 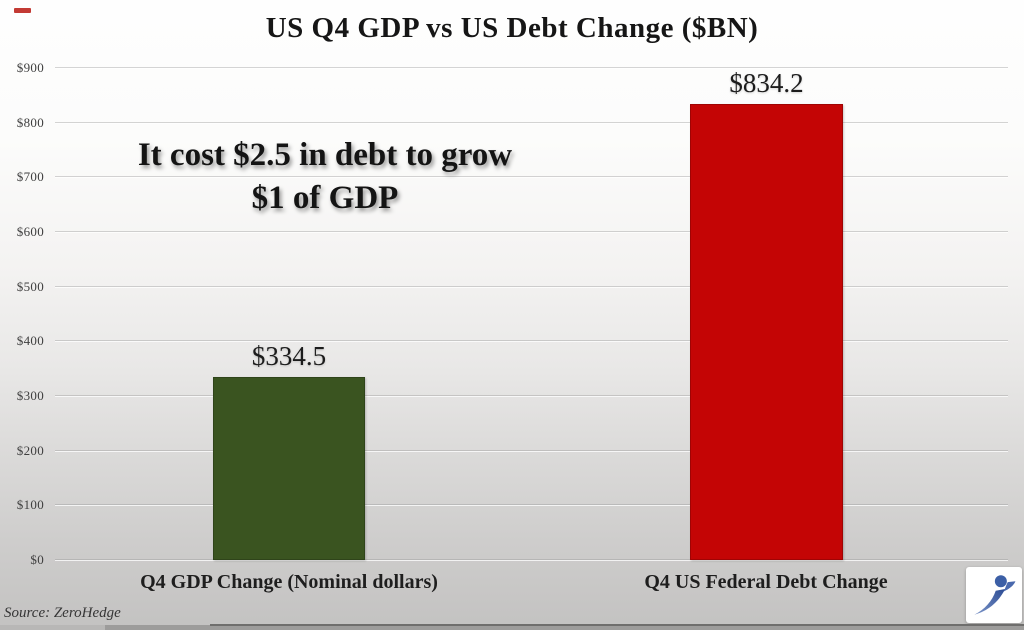 What do you see at coordinates (30, 450) in the screenshot?
I see `y-tick-label: $200` at bounding box center [30, 450].